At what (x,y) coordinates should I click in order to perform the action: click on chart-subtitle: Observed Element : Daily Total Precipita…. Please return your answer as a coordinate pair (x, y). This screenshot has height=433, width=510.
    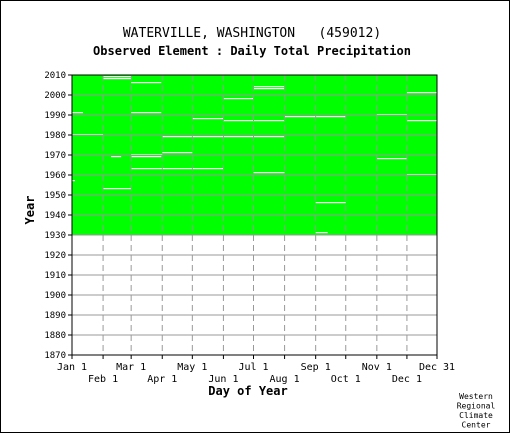
    Looking at the image, I should click on (252, 51).